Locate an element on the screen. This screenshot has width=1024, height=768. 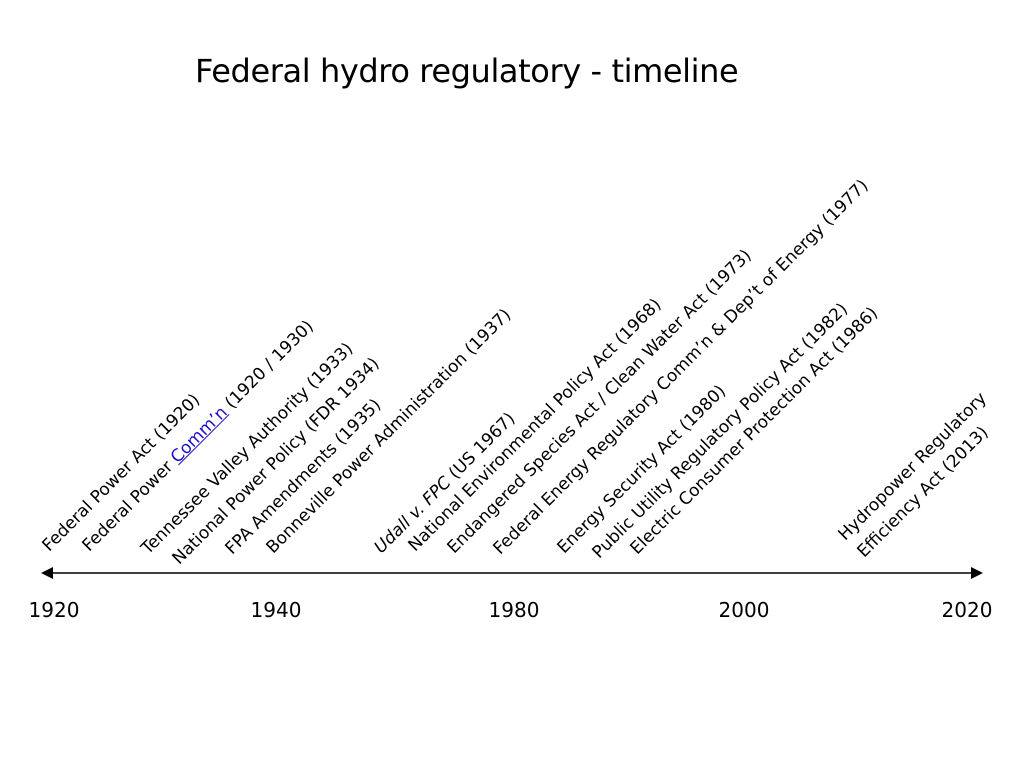
tick-label-2000: 2000 is located at coordinates (744, 610).